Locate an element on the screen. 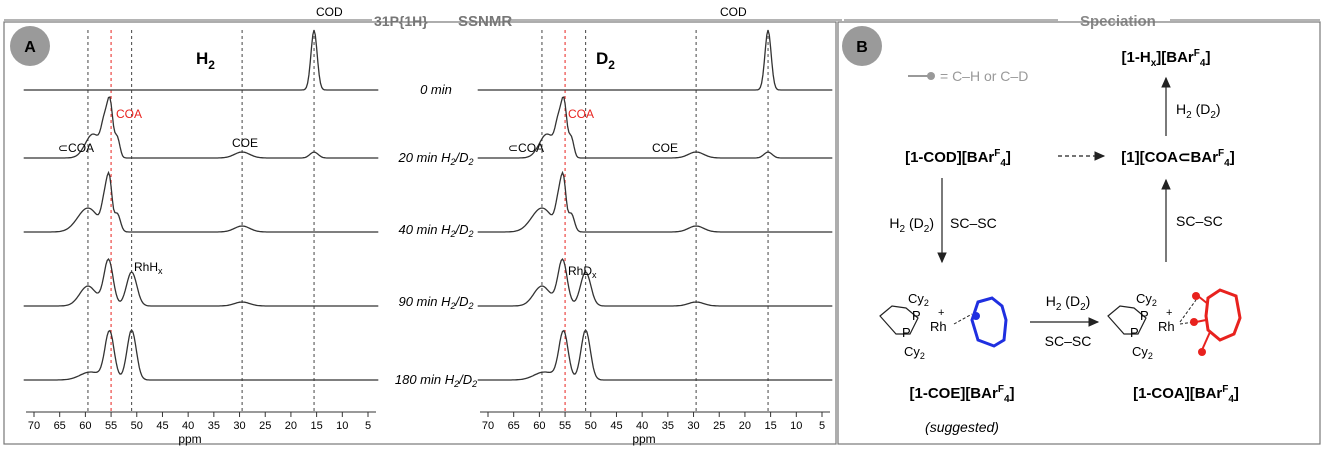 The image size is (1323, 451). species-coa: [1-COA][BArF4] is located at coordinates (1186, 394).